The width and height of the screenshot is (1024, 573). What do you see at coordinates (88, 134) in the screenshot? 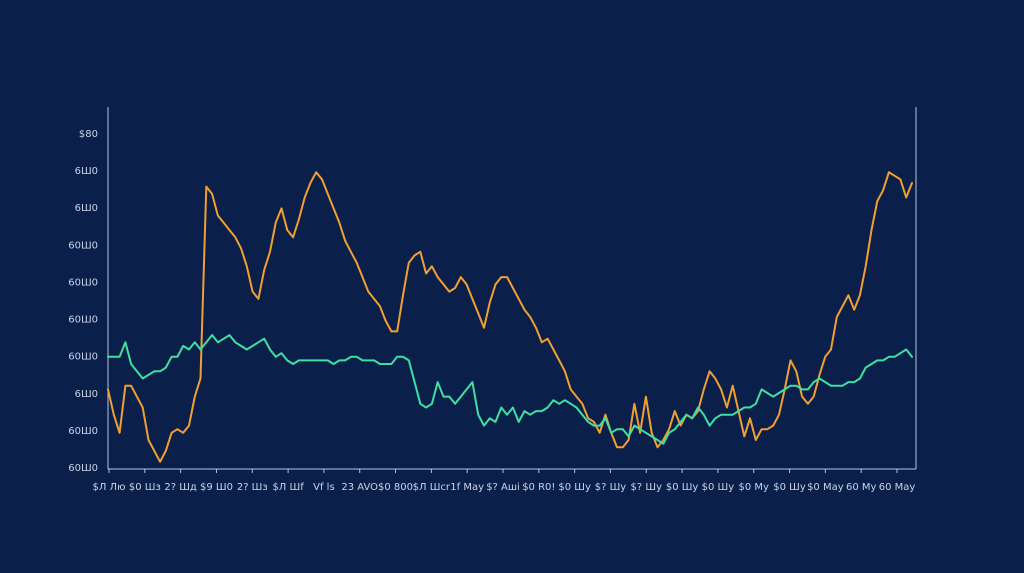
I see `y-tick-label: $80` at bounding box center [88, 134].